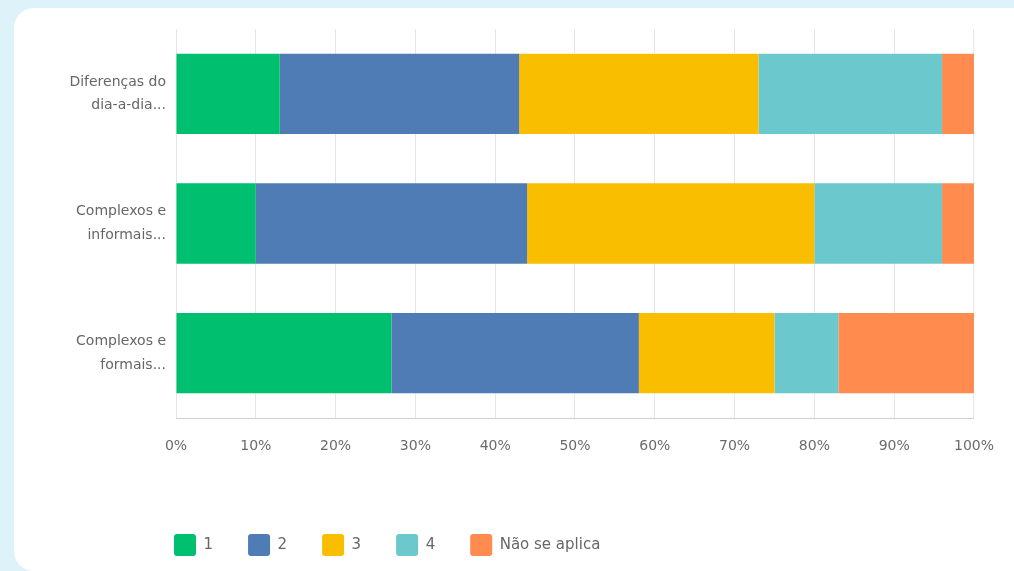 The width and height of the screenshot is (1014, 571). I want to click on legend-label: 4, so click(430, 543).